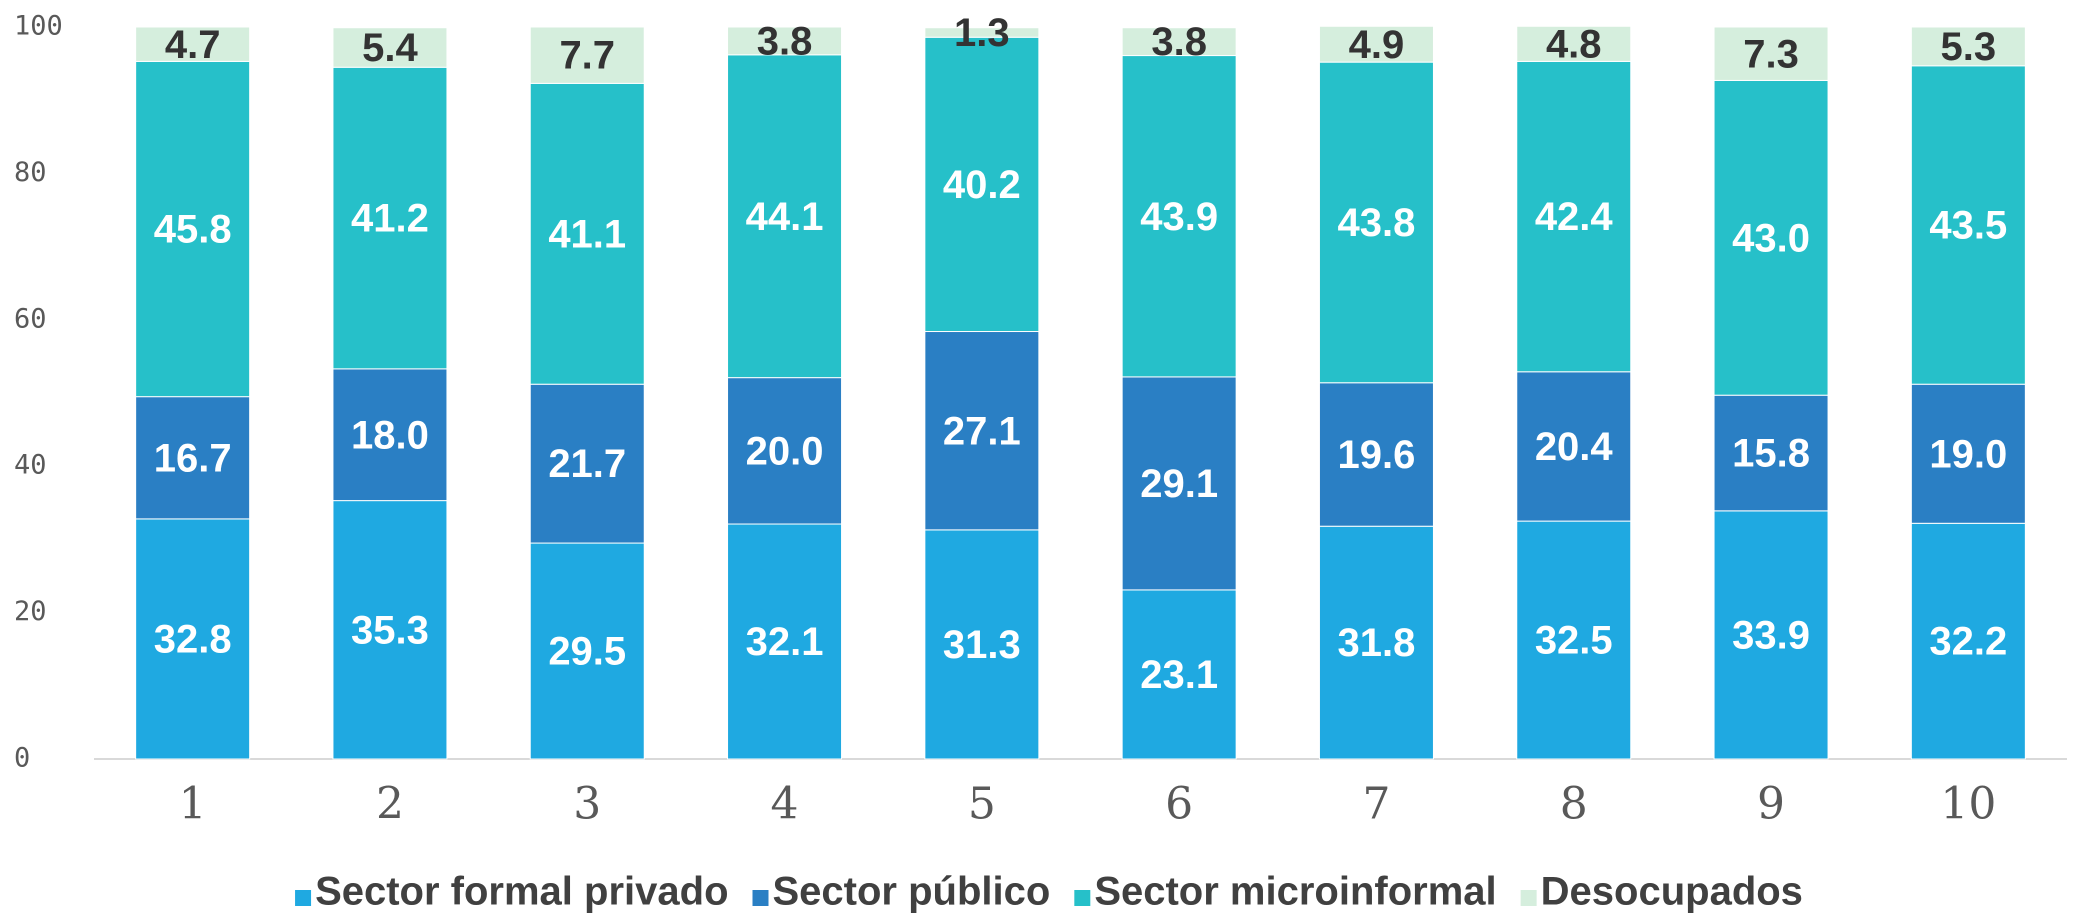 Image resolution: width=2098 pixels, height=920 pixels. I want to click on data-label: 43.9, so click(1179, 217).